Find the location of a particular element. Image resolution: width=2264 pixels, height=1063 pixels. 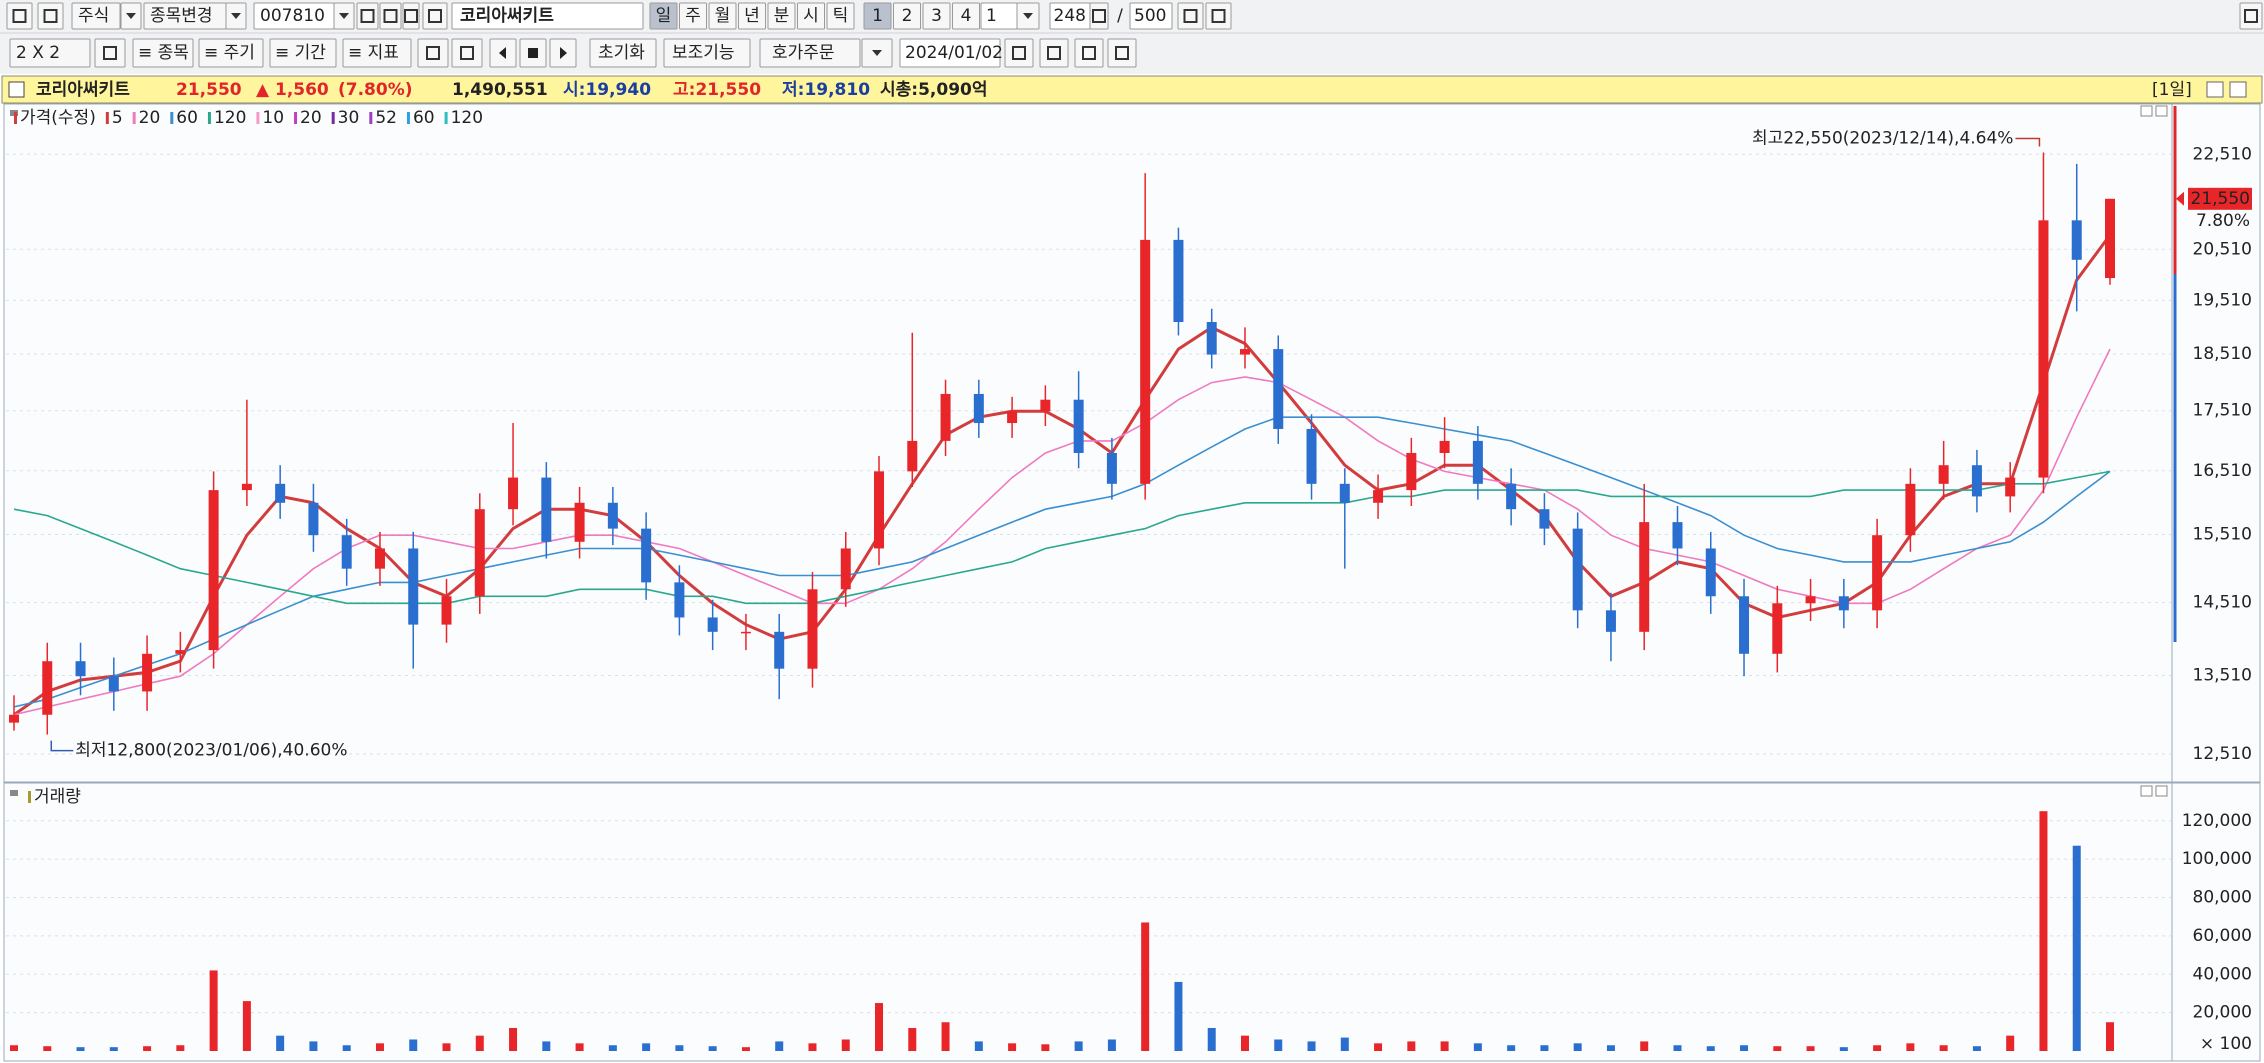

legend-label: 20 is located at coordinates (150, 118).